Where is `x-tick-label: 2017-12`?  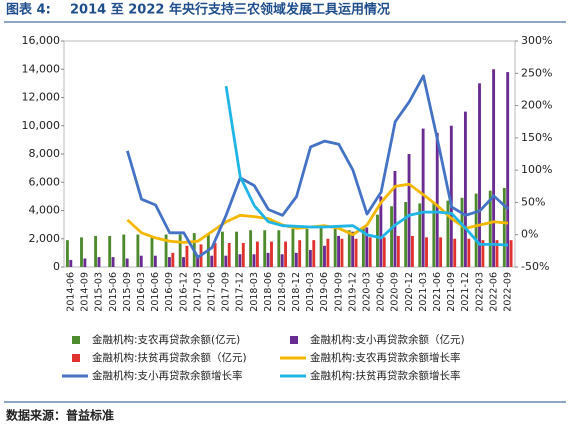 x-tick-label: 2017-12 is located at coordinates (240, 292).